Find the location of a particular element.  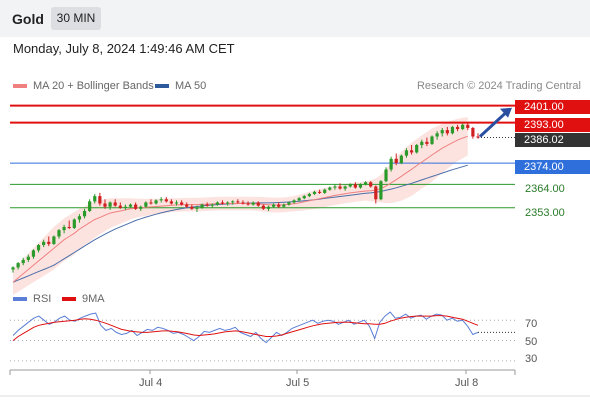

x-label-jul4: Jul 4 is located at coordinates (151, 383).